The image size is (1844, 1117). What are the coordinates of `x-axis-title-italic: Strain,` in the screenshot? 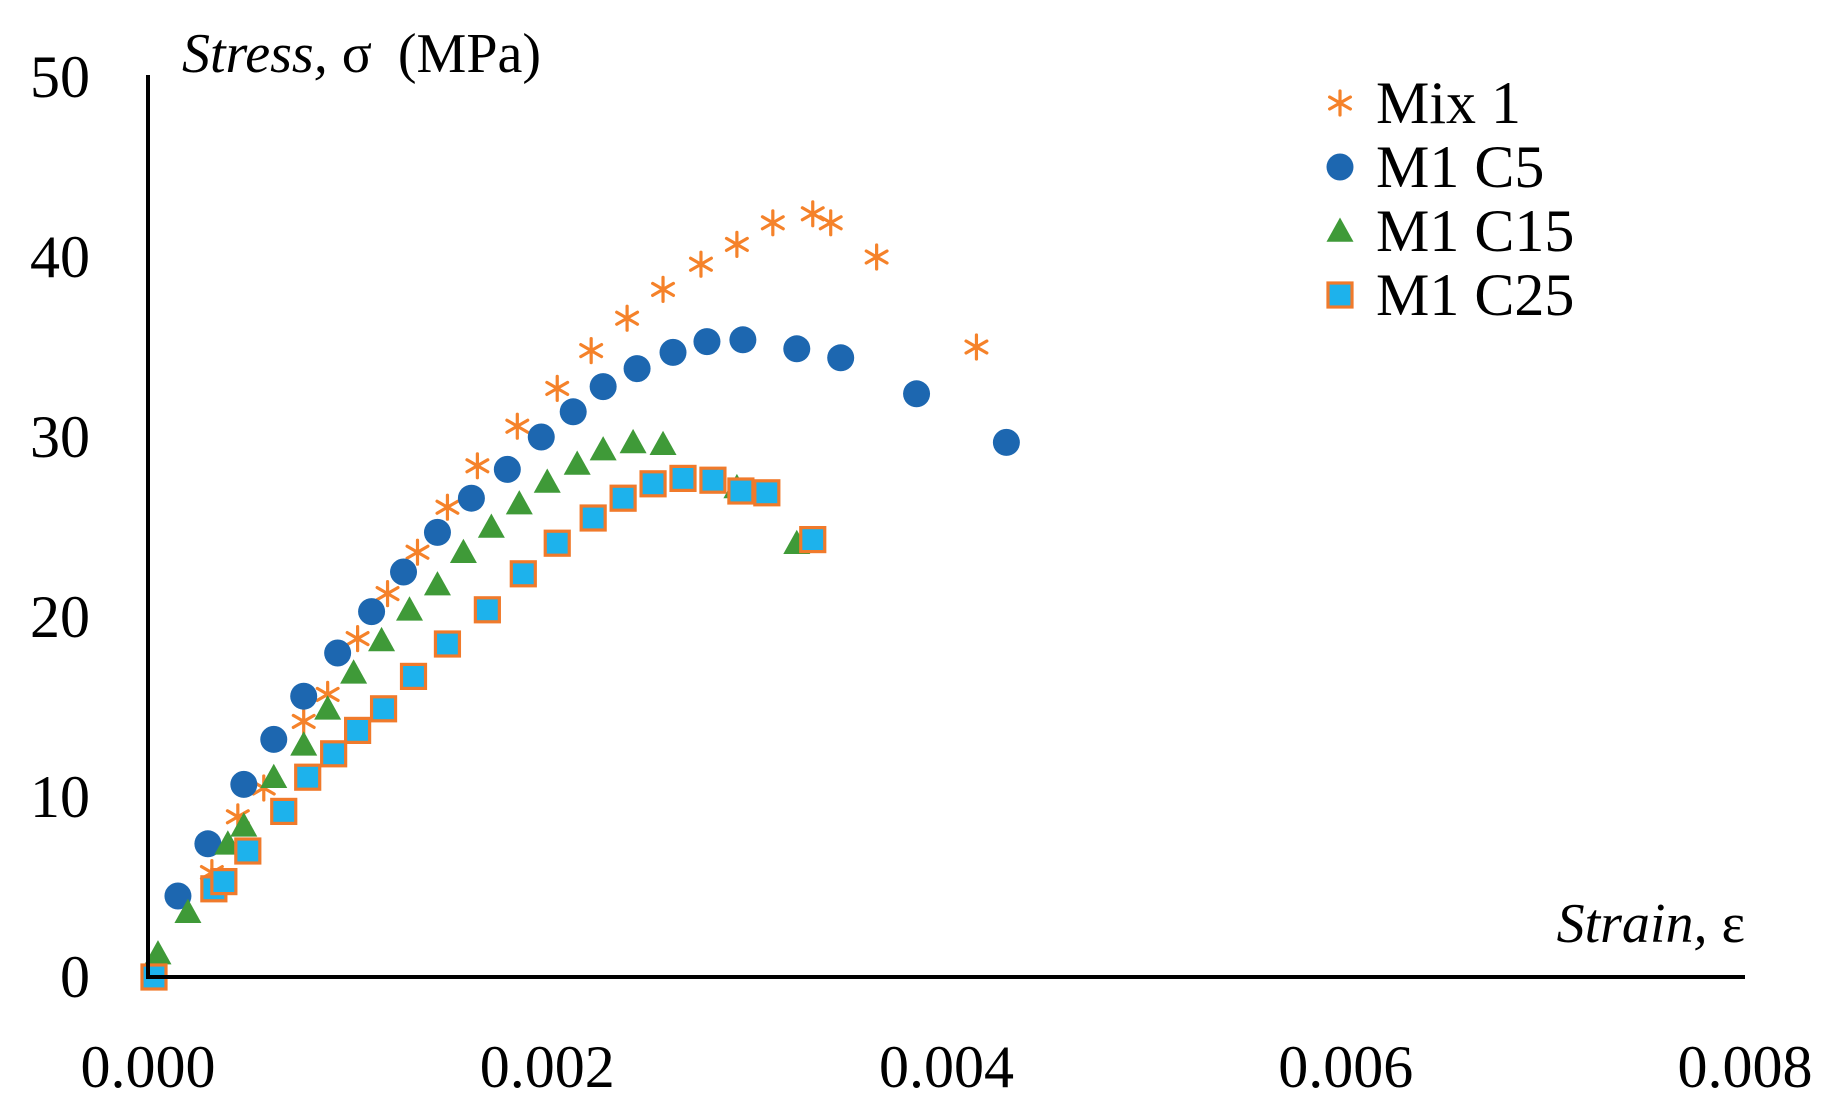 It's located at (1632, 924).